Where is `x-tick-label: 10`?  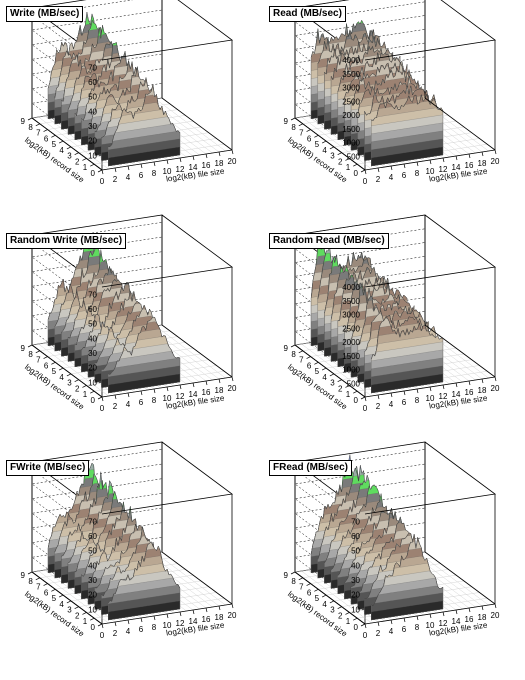
x-tick-label: 10 is located at coordinates (430, 171).